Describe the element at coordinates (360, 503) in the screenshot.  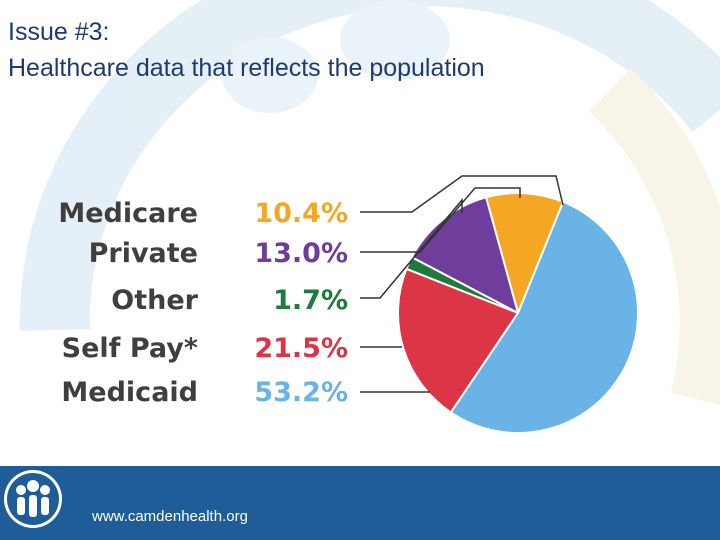
I see `footer-bar` at that location.